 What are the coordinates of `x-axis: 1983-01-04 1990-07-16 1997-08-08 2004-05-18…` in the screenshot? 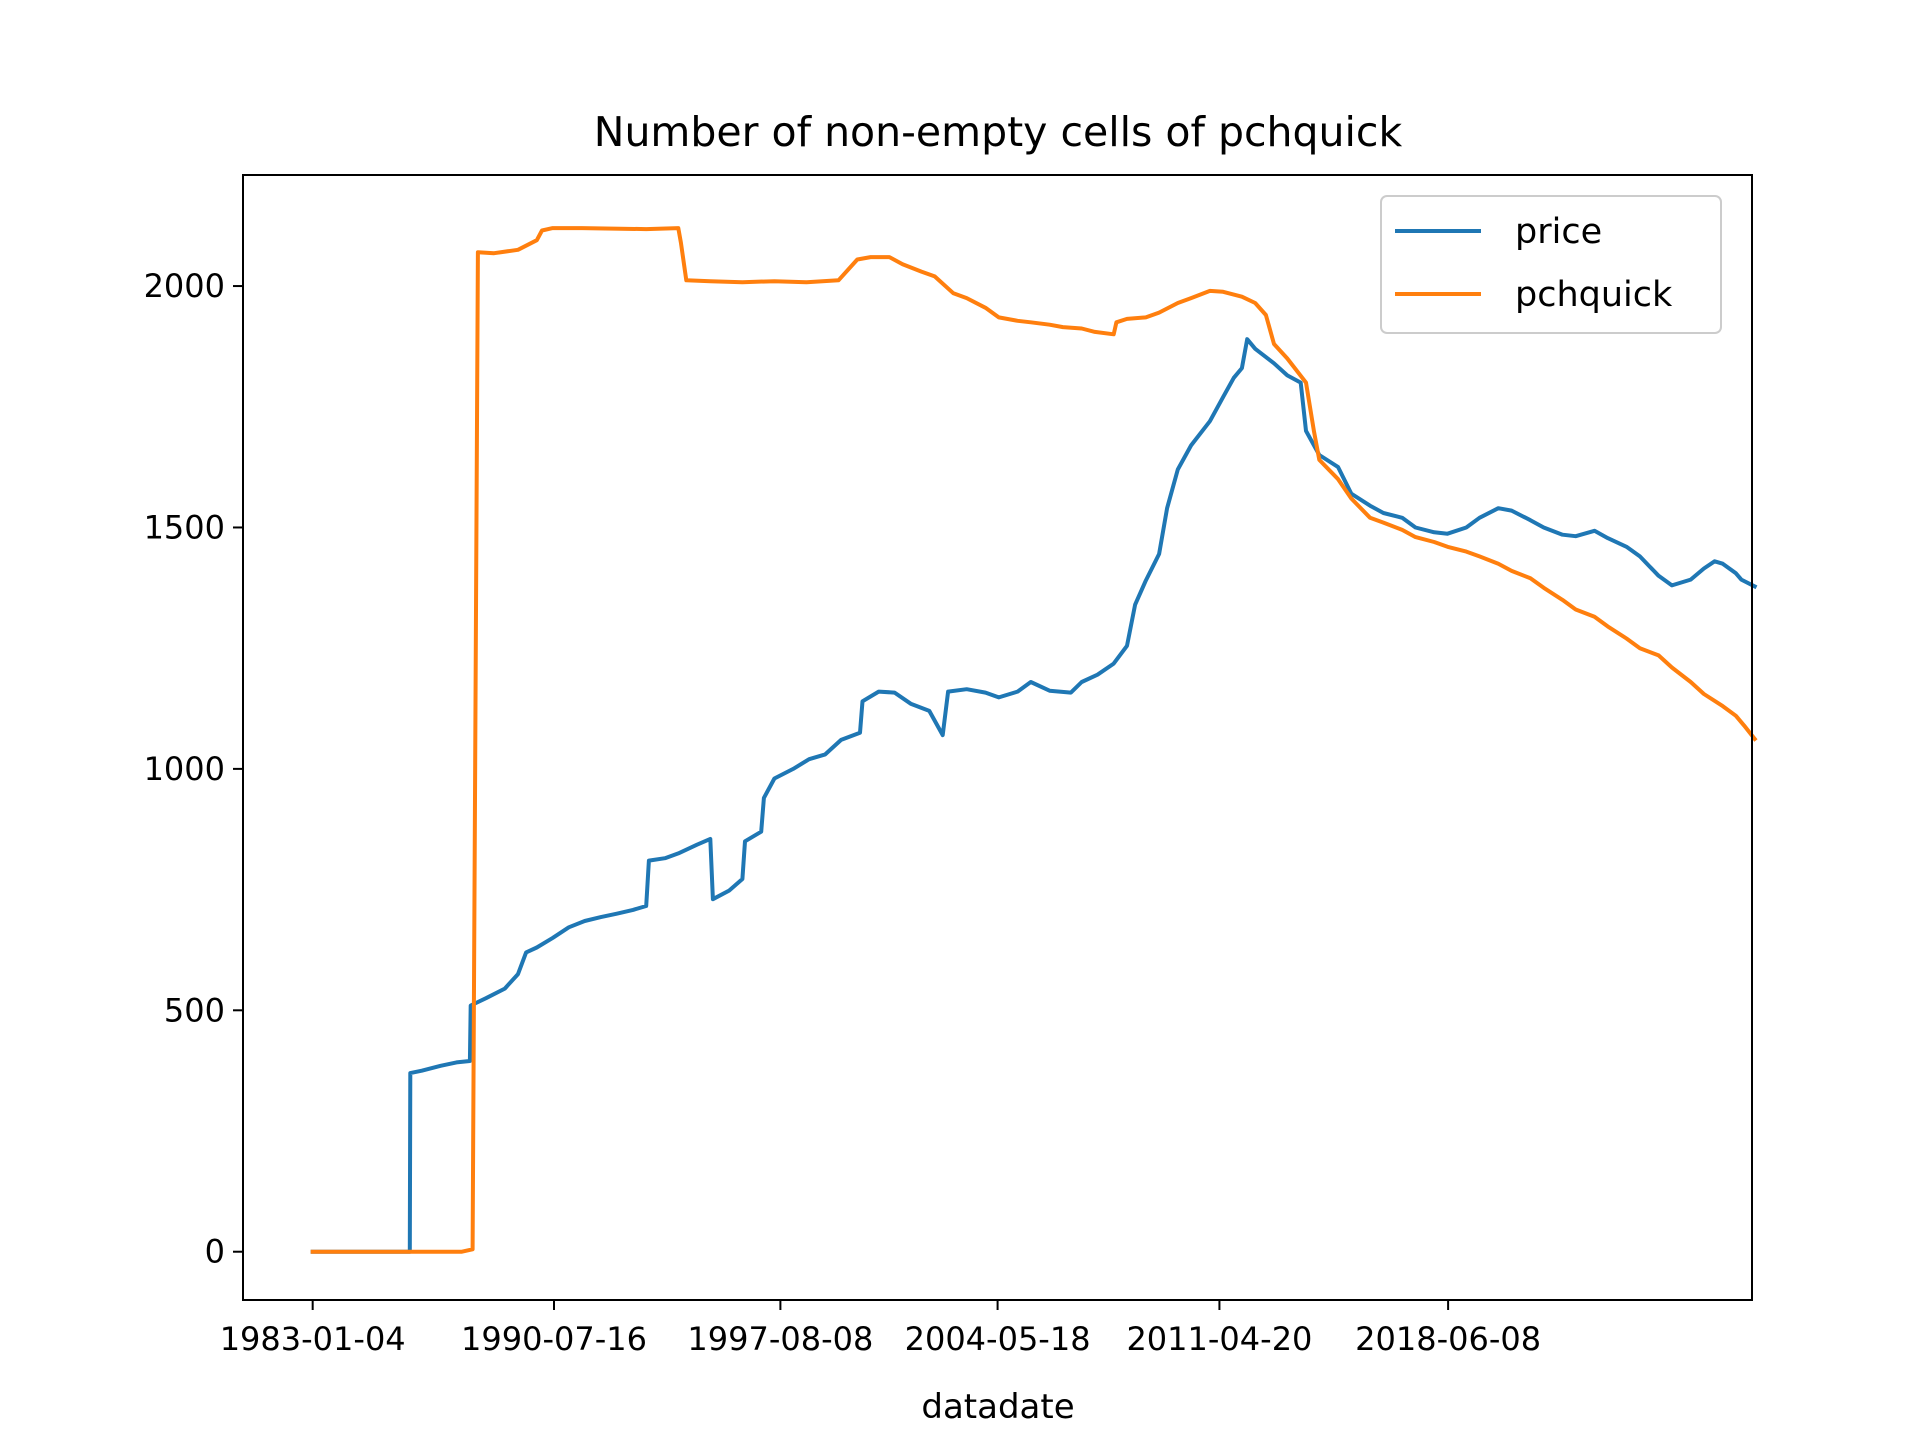 It's located at (880, 1329).